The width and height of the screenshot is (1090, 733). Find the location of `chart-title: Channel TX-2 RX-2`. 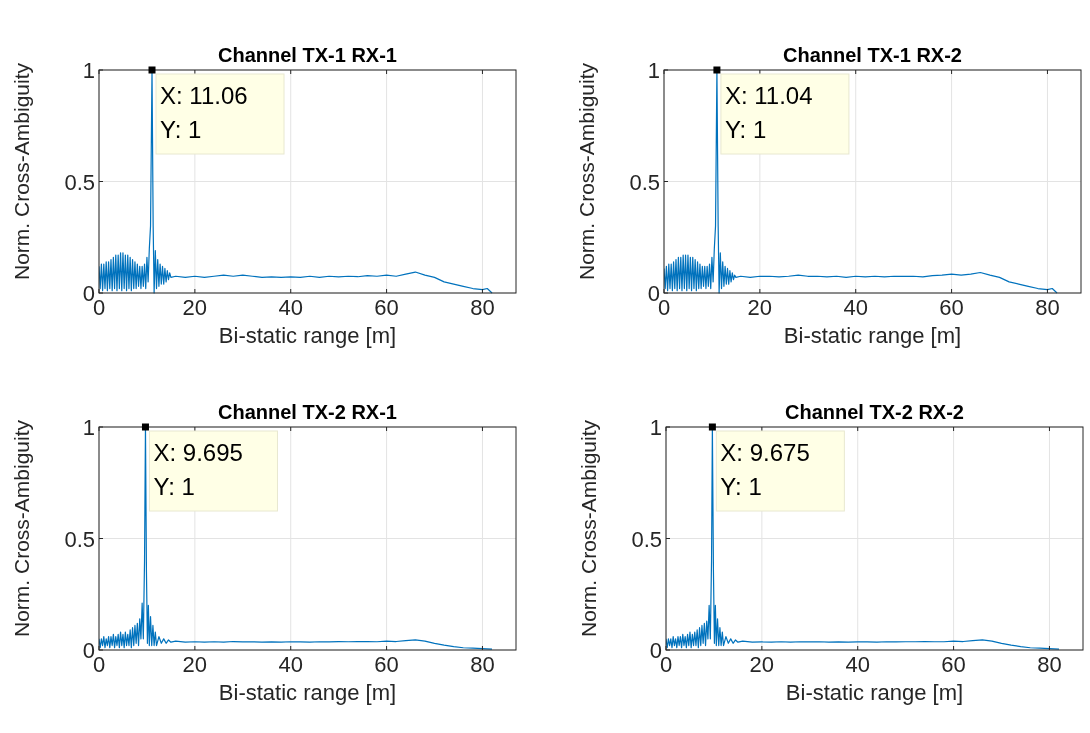

chart-title: Channel TX-2 RX-2 is located at coordinates (874, 412).